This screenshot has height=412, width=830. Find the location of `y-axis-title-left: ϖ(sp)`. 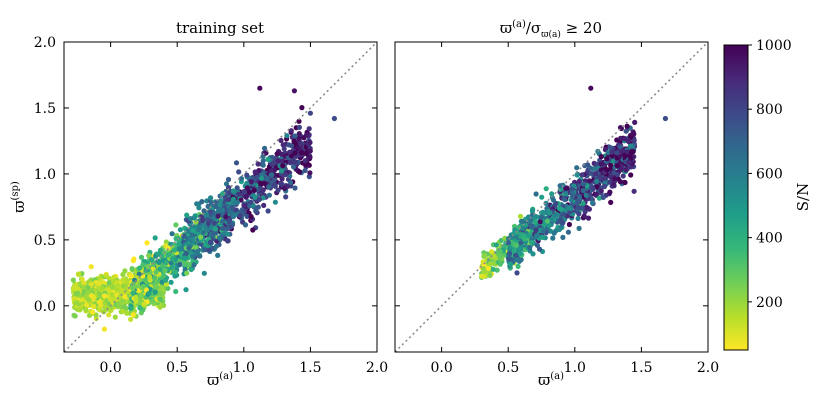

y-axis-title-left: ϖ(sp) is located at coordinates (19, 197).